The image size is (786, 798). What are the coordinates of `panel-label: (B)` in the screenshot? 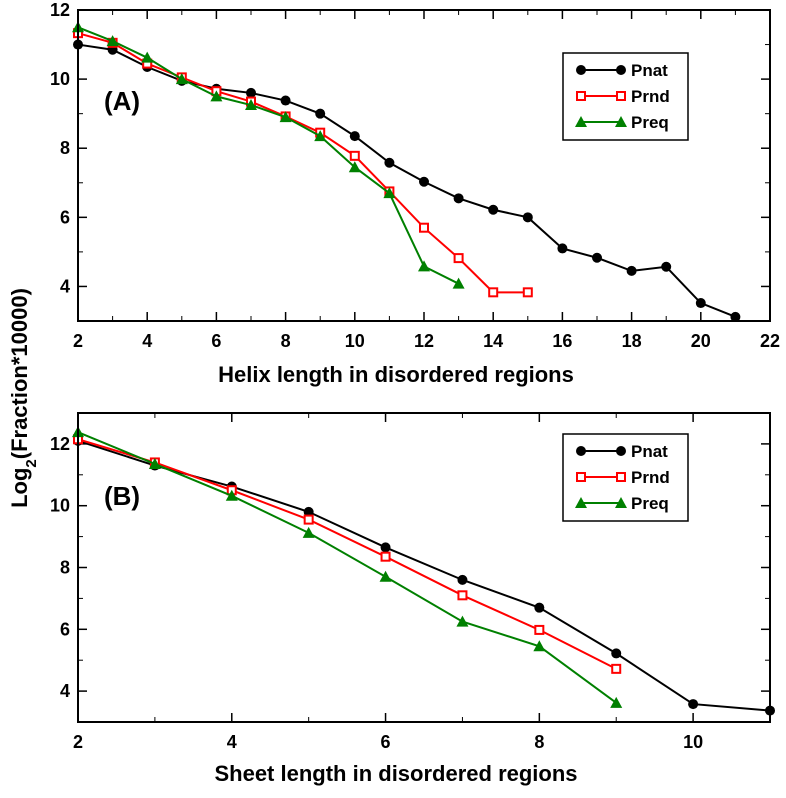 It's located at (122, 496).